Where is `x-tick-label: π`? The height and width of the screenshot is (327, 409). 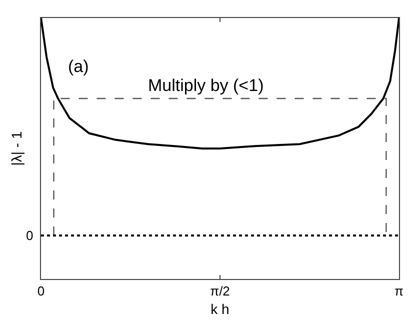
x-tick-label: π is located at coordinates (399, 291).